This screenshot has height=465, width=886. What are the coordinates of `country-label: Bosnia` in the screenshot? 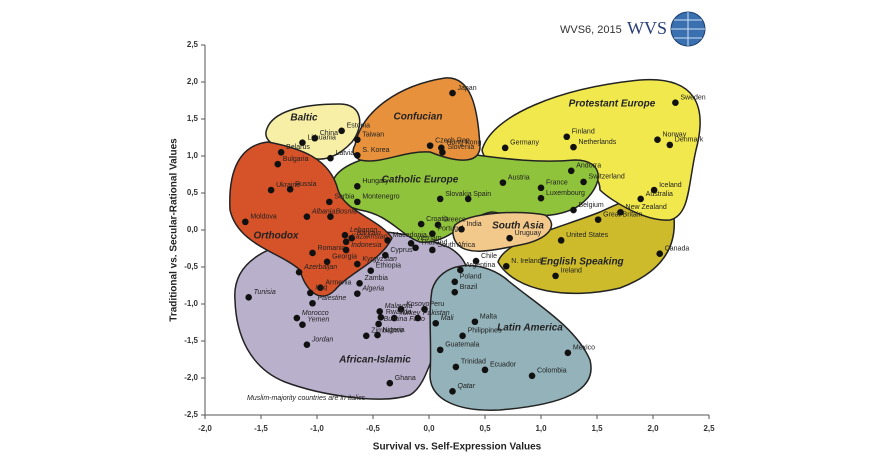 It's located at (346, 212).